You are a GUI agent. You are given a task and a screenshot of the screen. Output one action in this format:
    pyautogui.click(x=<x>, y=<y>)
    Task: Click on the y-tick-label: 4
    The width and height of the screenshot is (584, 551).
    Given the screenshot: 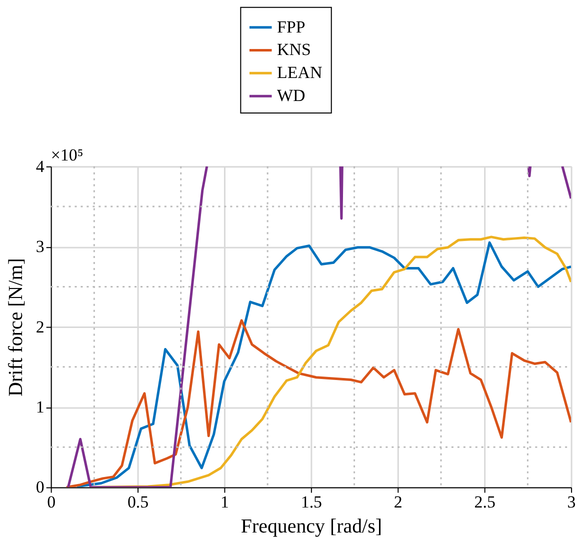 What is the action you would take?
    pyautogui.click(x=40, y=166)
    